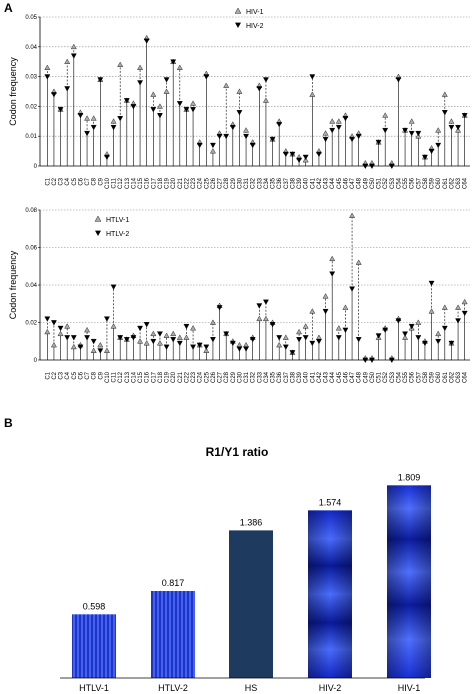 The width and height of the screenshot is (474, 694). What do you see at coordinates (459, 183) in the screenshot?
I see `x-tick-label: C63` at bounding box center [459, 183].